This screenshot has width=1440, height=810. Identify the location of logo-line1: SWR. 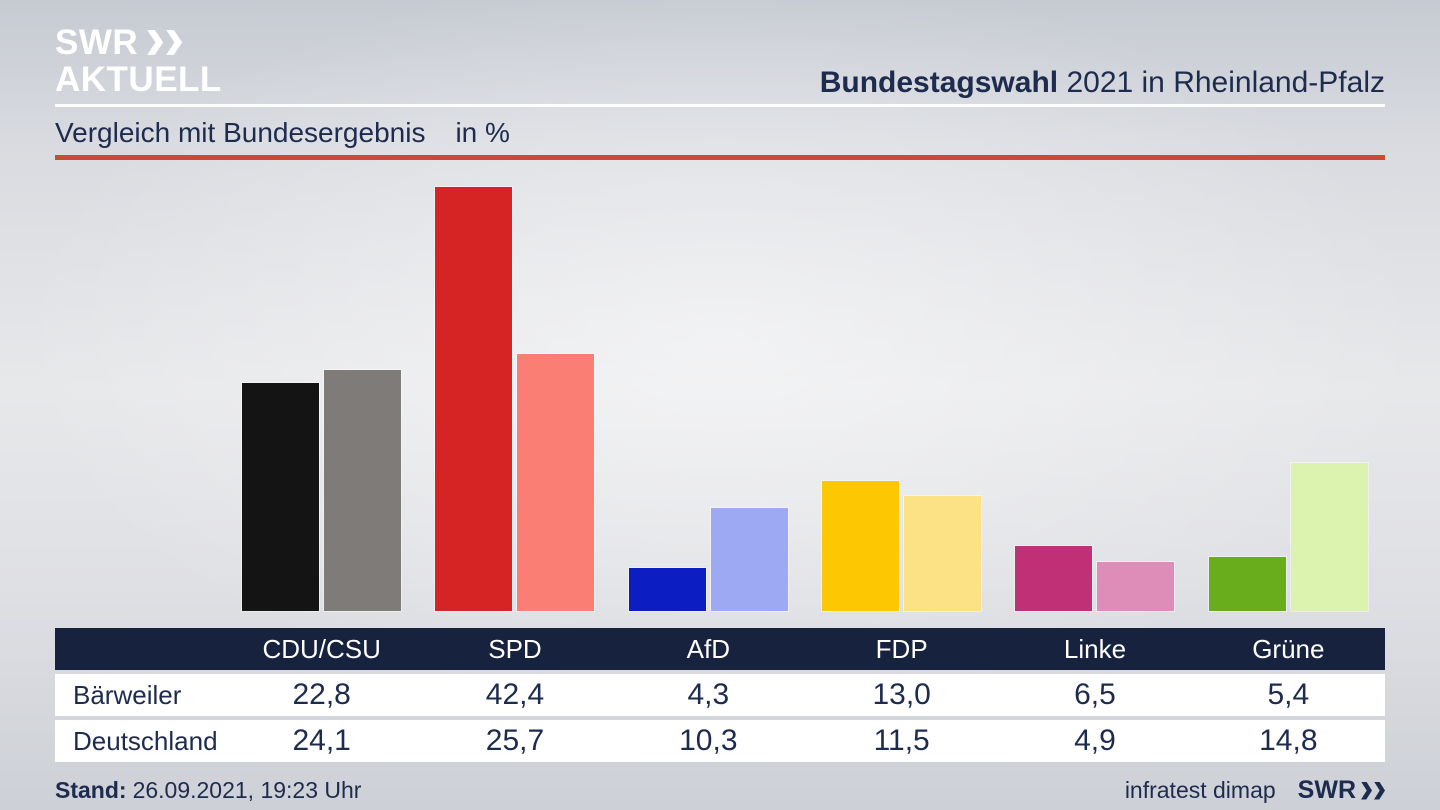
(138, 42).